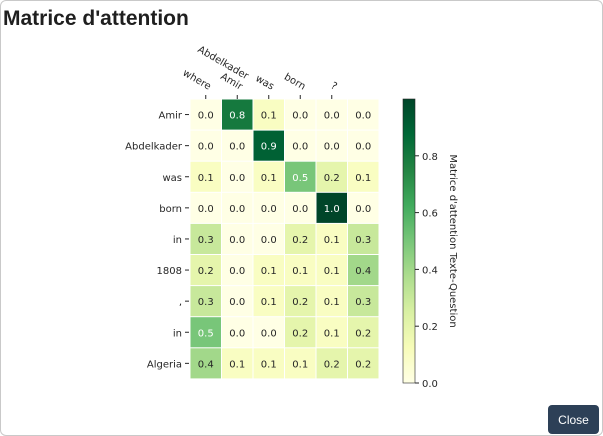  Describe the element at coordinates (177, 333) in the screenshot. I see `y-tick-label: in` at that location.